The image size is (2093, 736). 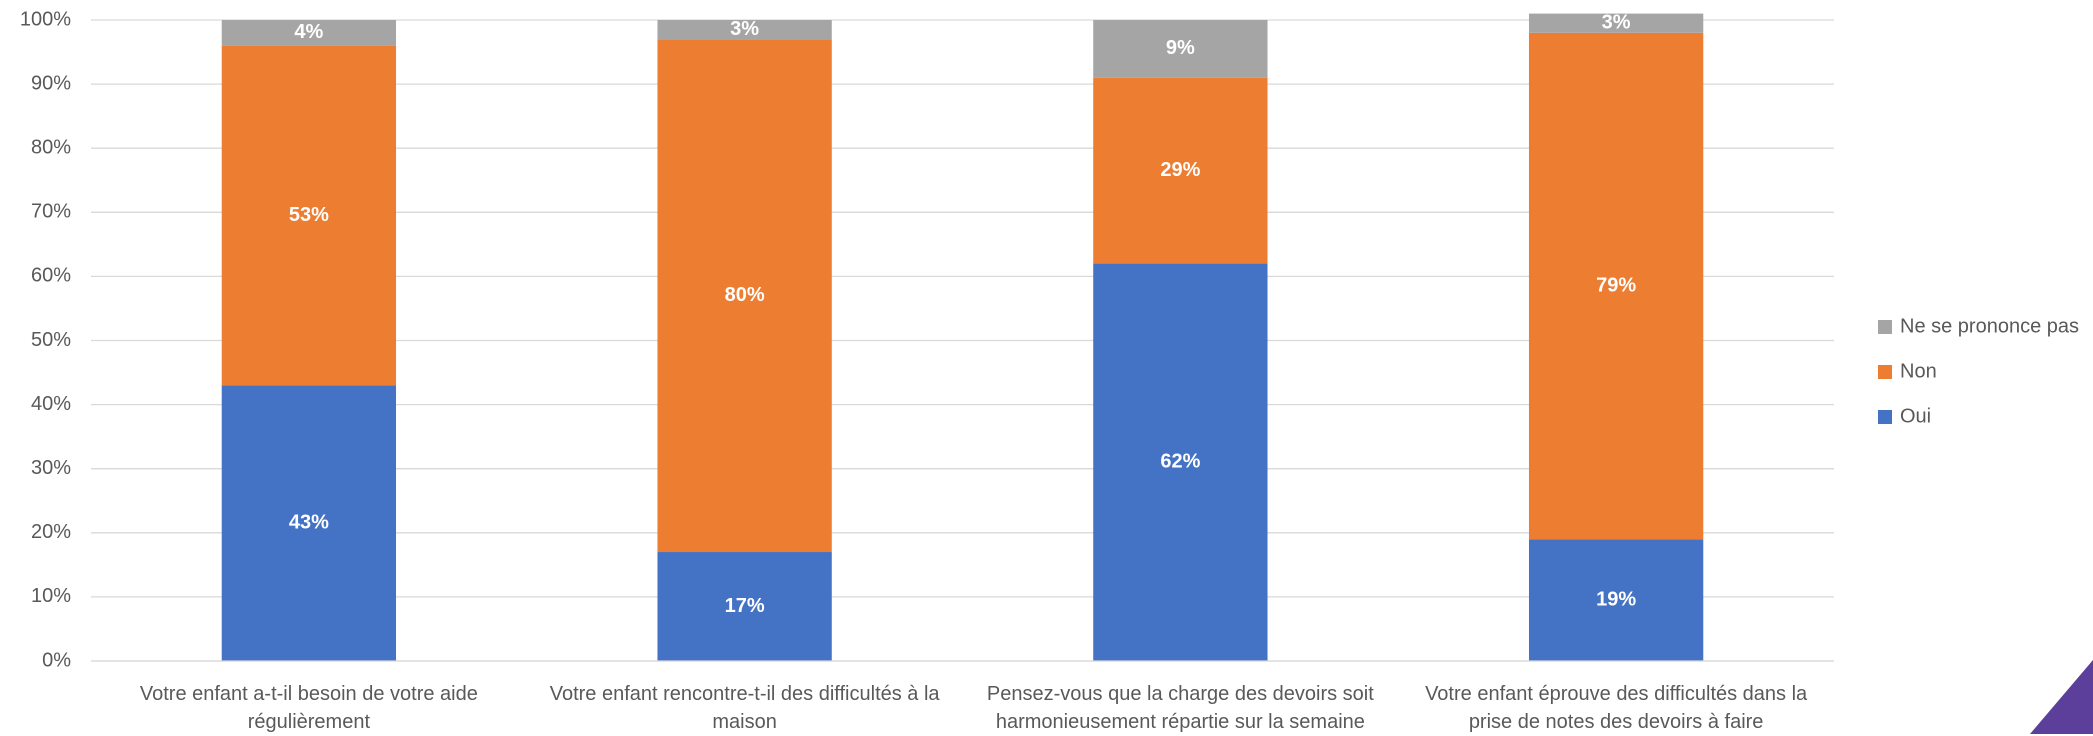 I want to click on y-tick-label: 10%, so click(x=51, y=596).